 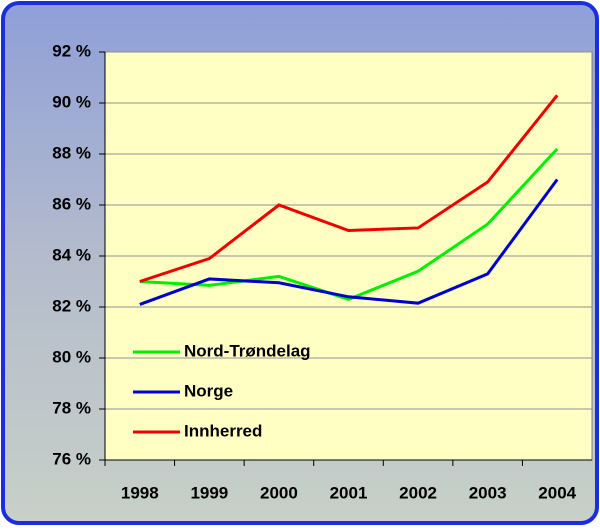 What do you see at coordinates (209, 492) in the screenshot?
I see `x-tick-label: 1999` at bounding box center [209, 492].